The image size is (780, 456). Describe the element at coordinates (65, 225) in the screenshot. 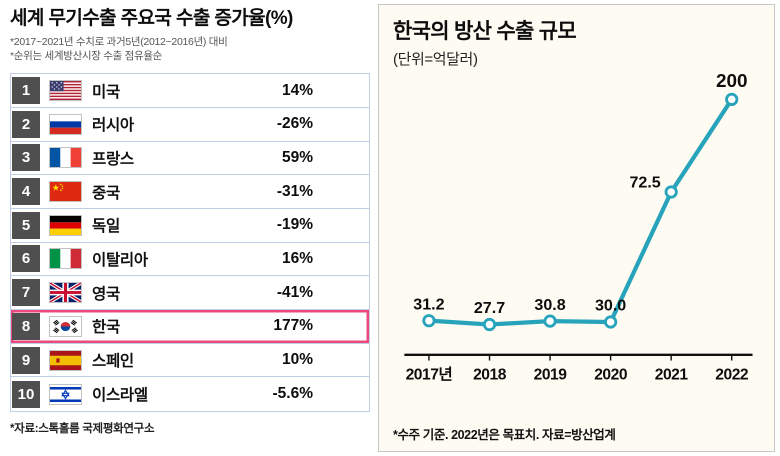

I see `flag-de-icon` at that location.